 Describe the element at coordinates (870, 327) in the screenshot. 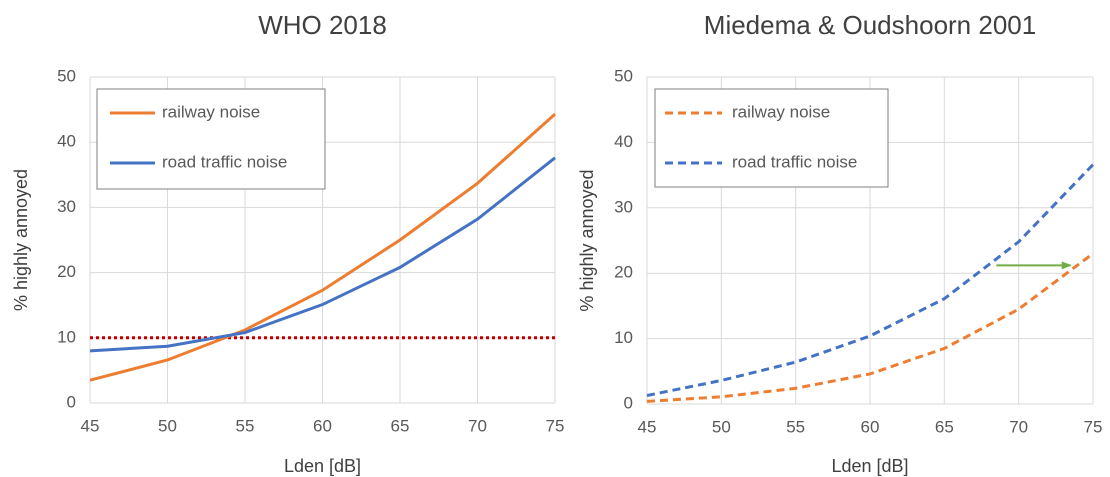

I see `series-line` at that location.